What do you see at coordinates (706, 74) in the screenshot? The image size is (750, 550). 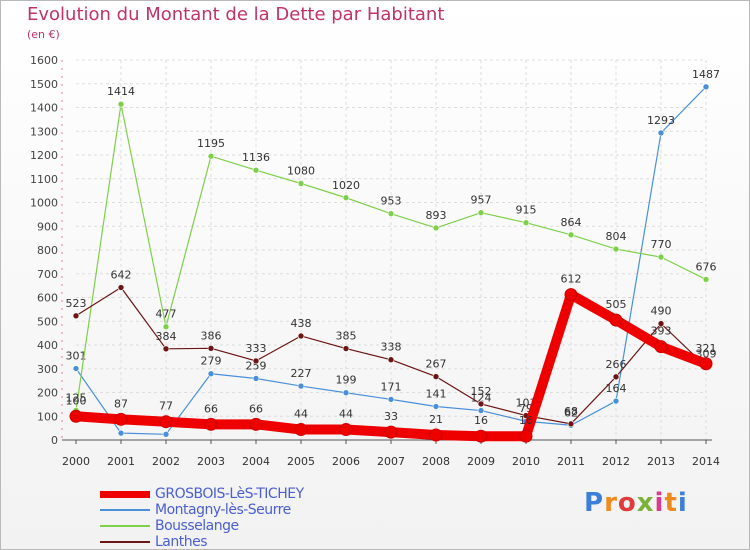 I see `data-label-1: 1487` at bounding box center [706, 74].